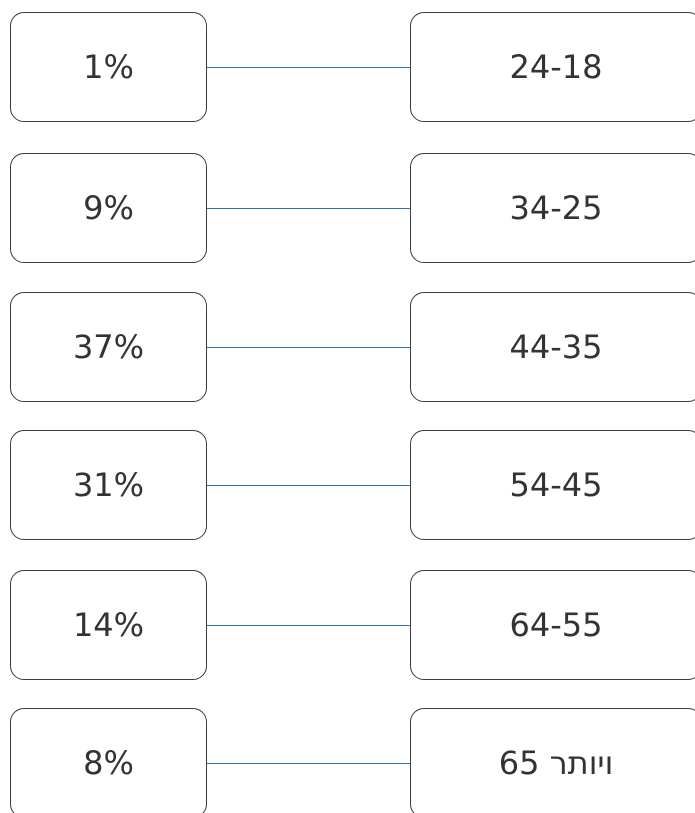  Describe the element at coordinates (552, 760) in the screenshot. I see `age-range-box: 65 ויותר` at that location.